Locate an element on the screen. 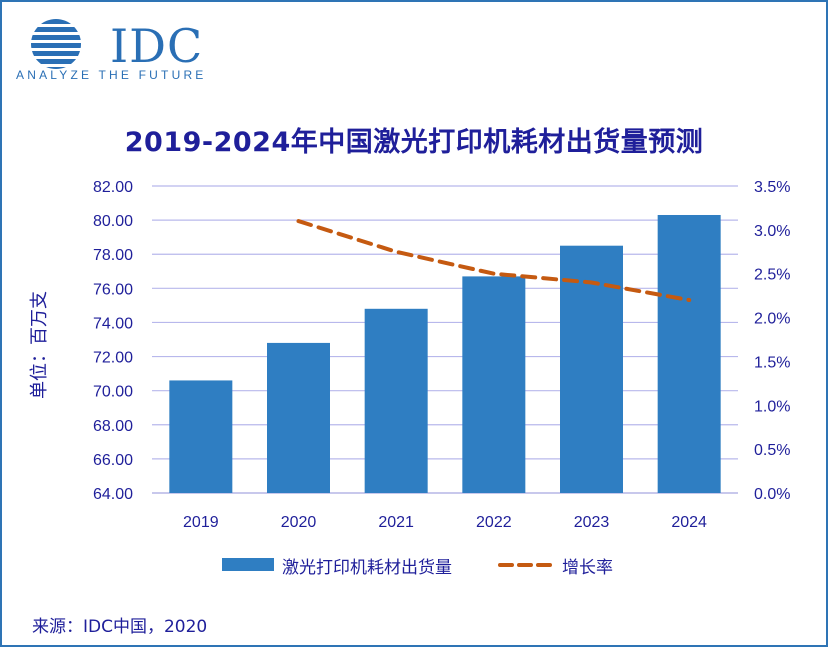 This screenshot has width=828, height=647. legend-swatch-dashed-line is located at coordinates (526, 565).